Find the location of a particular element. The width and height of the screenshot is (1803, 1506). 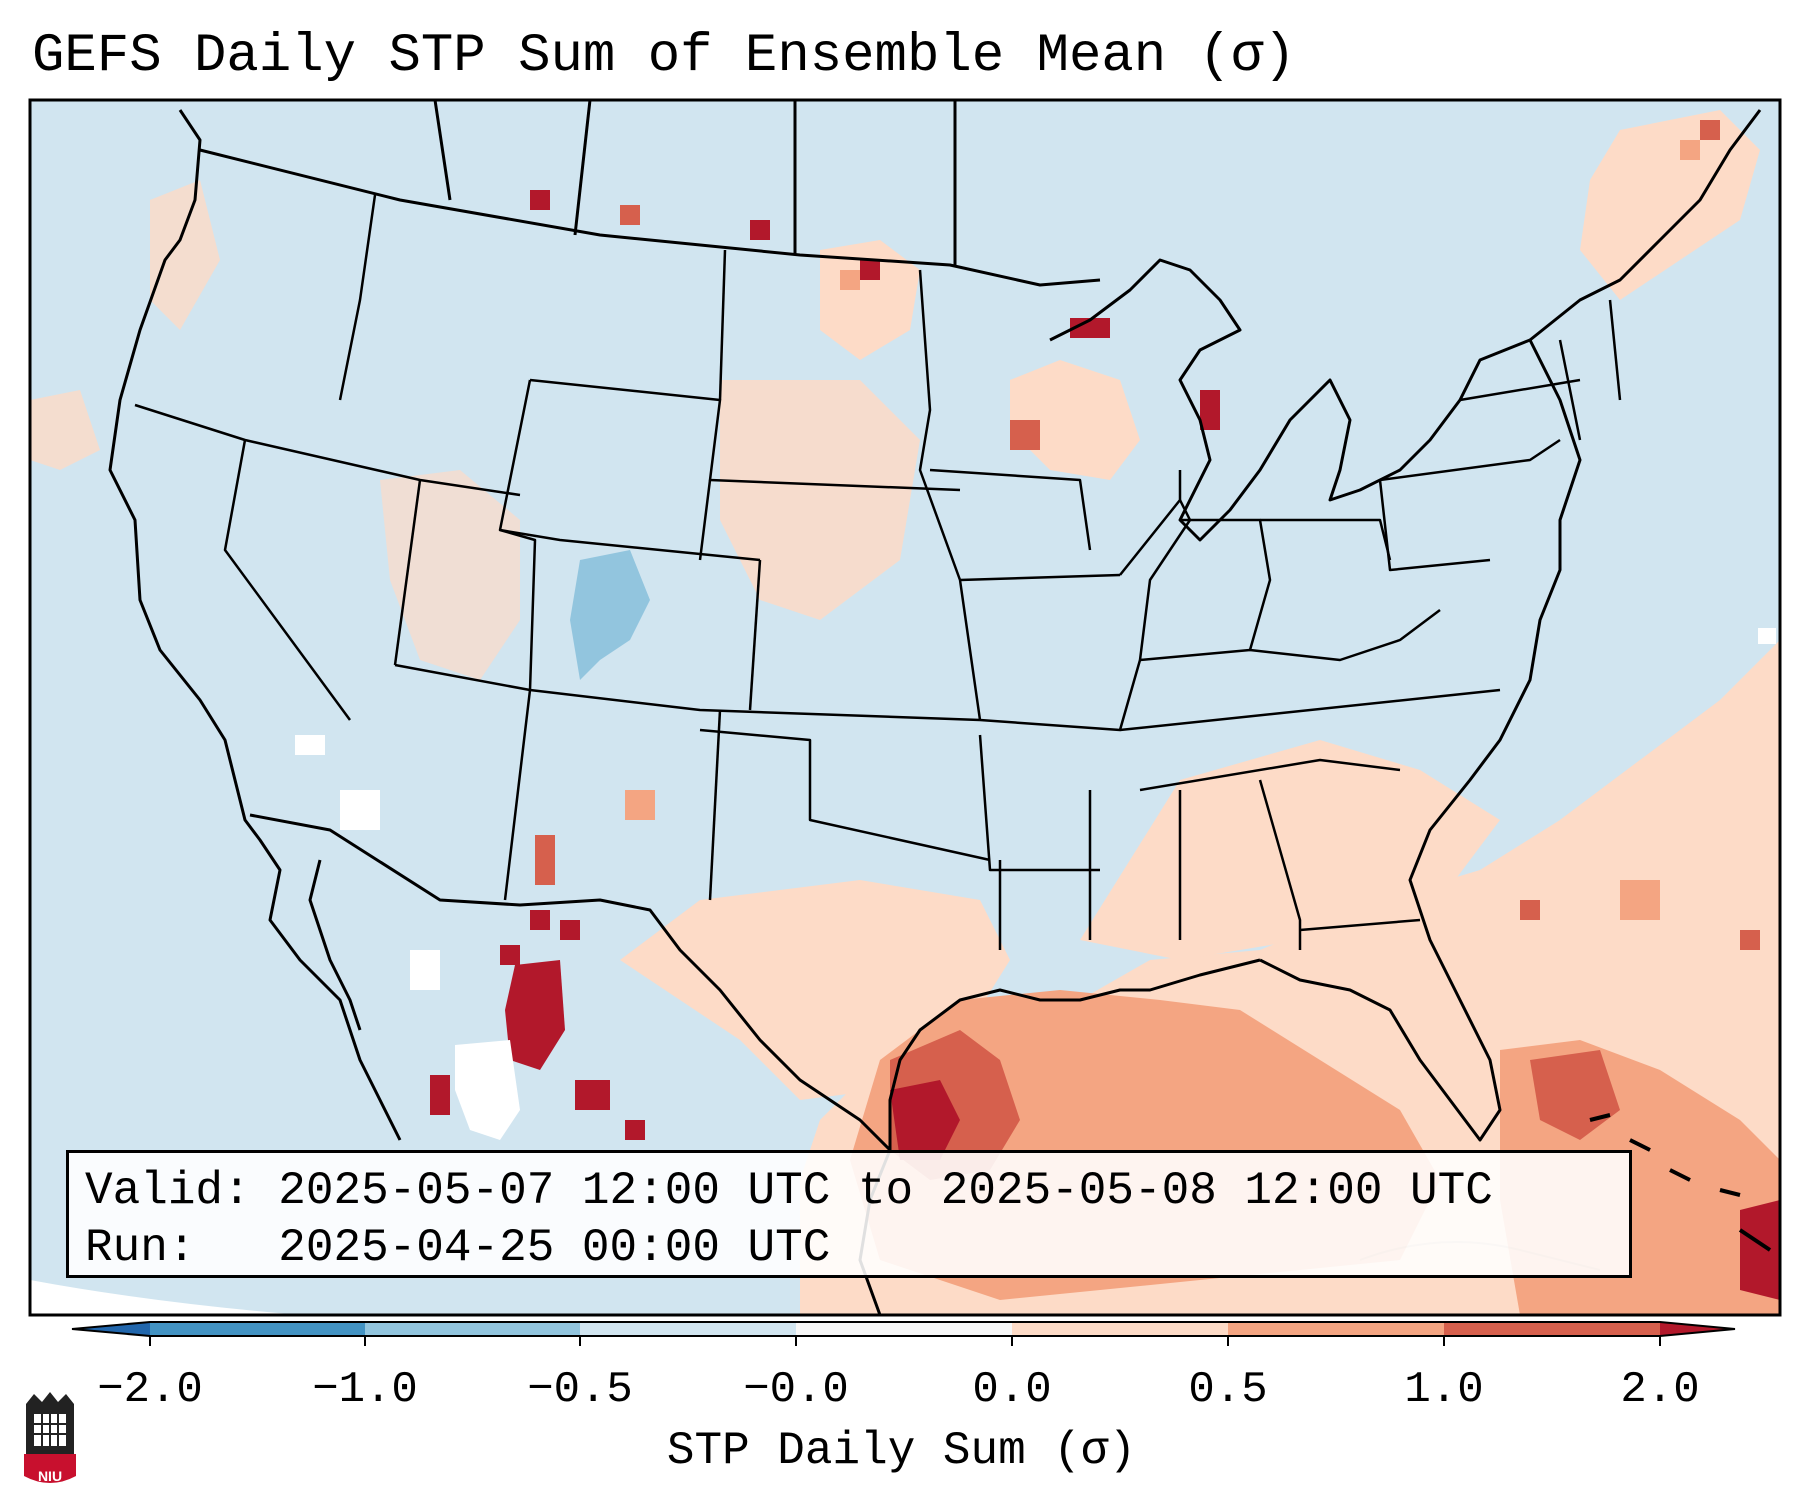

colorbar-tick-label: −1.0 is located at coordinates (365, 1390).